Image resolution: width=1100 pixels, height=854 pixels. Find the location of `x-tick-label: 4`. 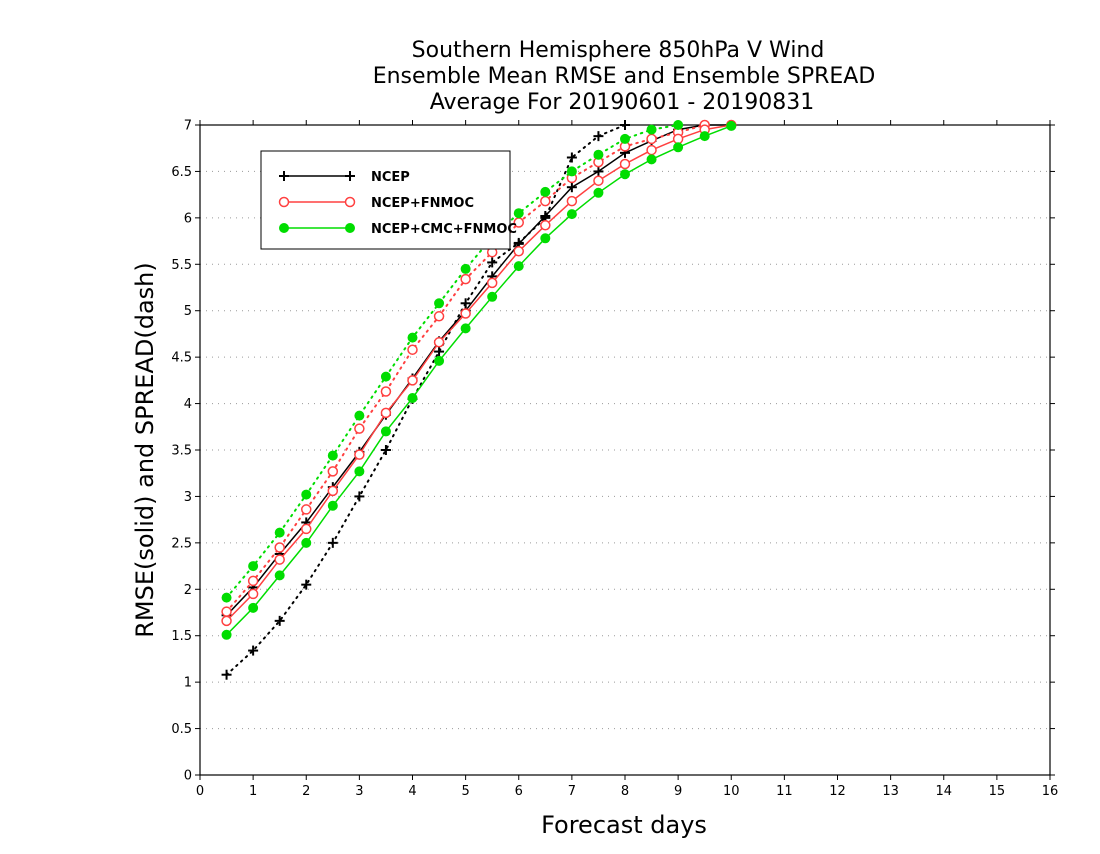

x-tick-label: 4 is located at coordinates (412, 791).